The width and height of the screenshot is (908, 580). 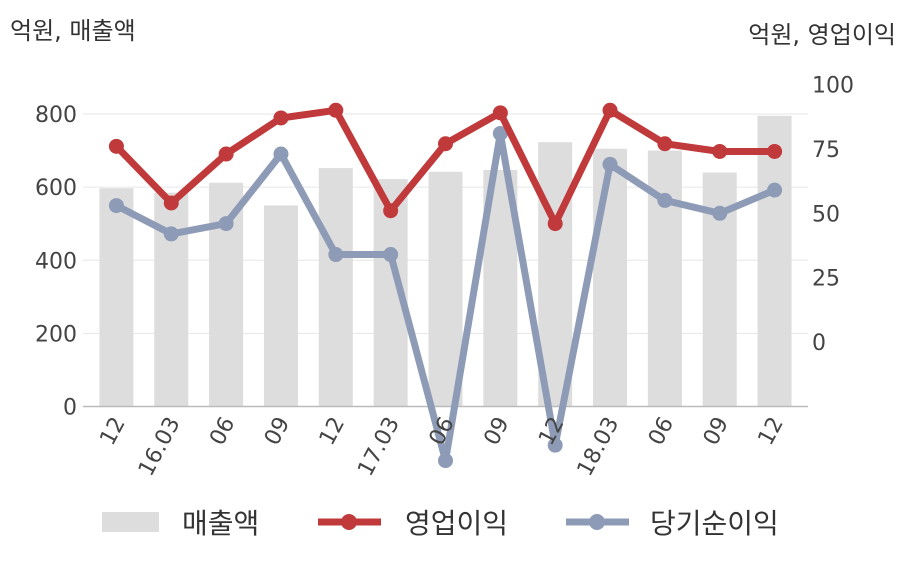 I want to click on legend: 매출액 영업이익 당기순이익, so click(x=440, y=523).